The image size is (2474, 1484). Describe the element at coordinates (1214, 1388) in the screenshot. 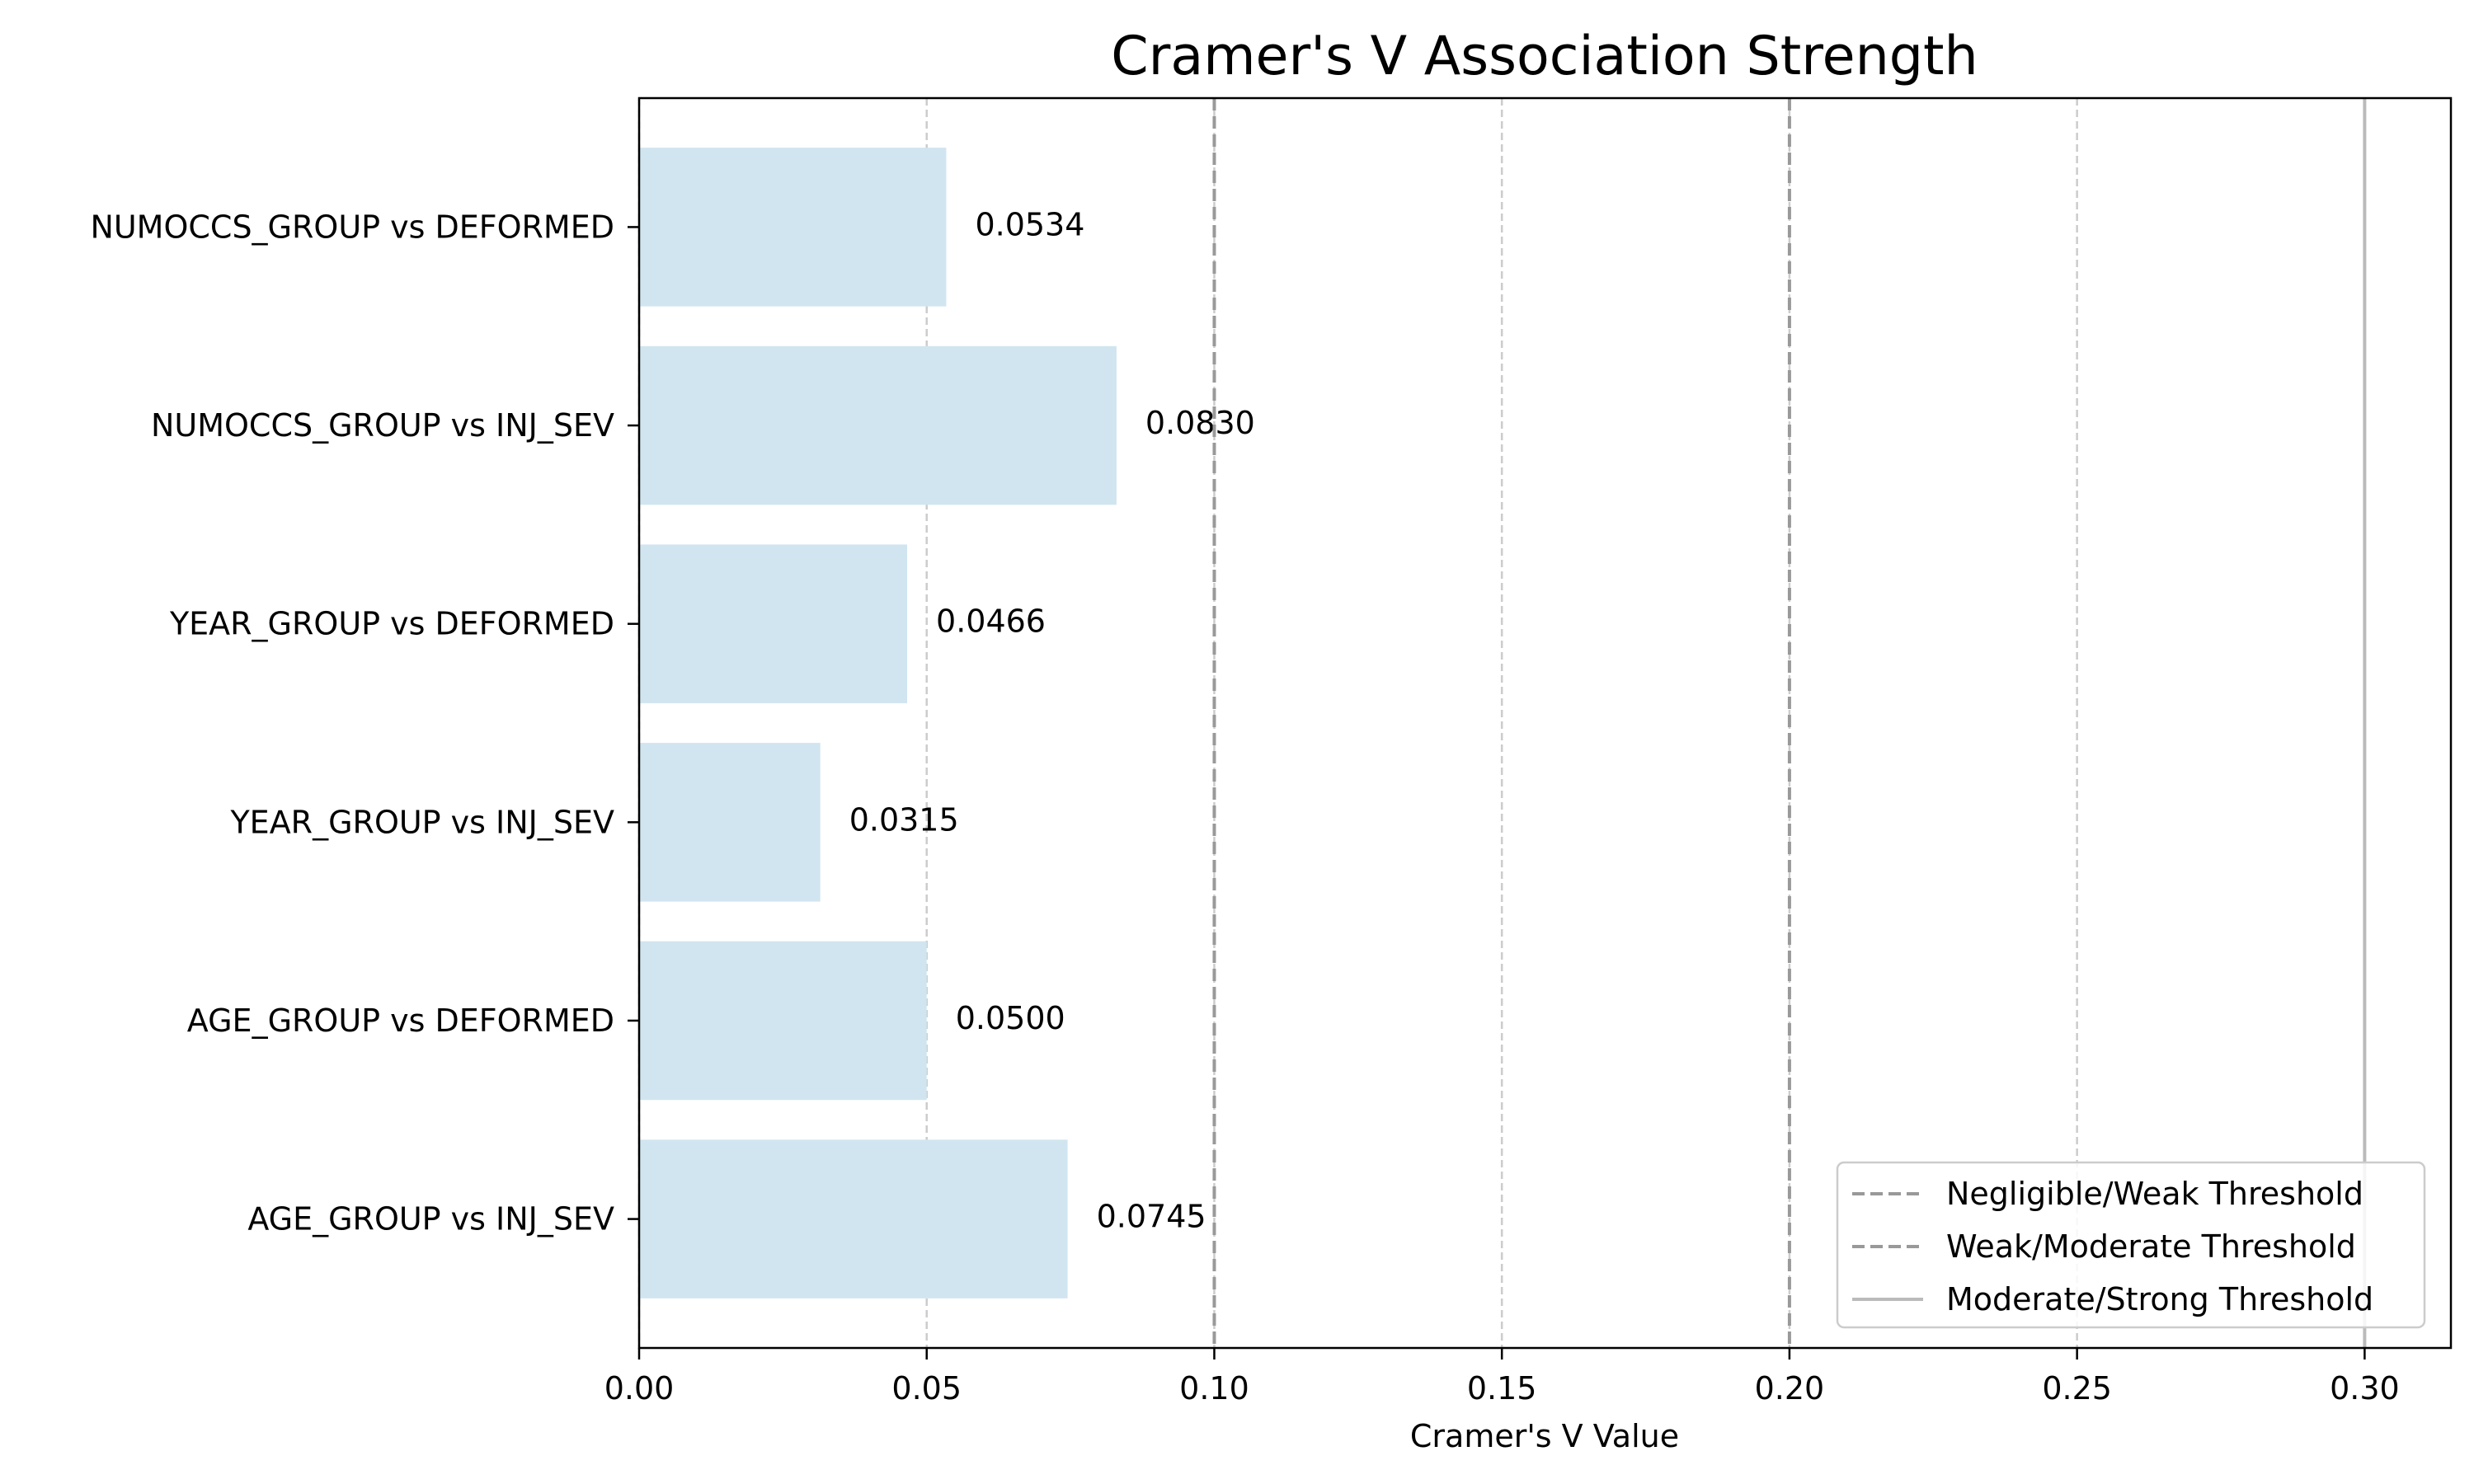

I see `x-tick-label: 0.10` at that location.